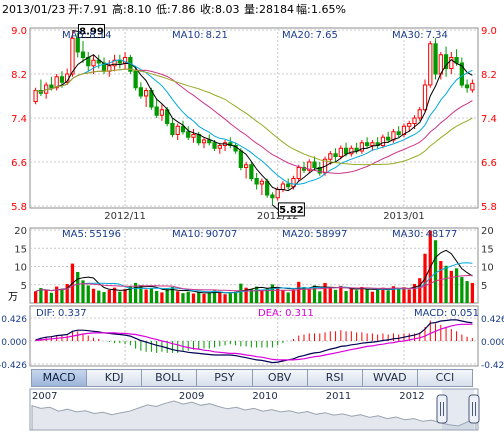 Image resolution: width=504 pixels, height=432 pixels. Describe the element at coordinates (20, 231) in the screenshot. I see `volume-tick-left: 20` at that location.